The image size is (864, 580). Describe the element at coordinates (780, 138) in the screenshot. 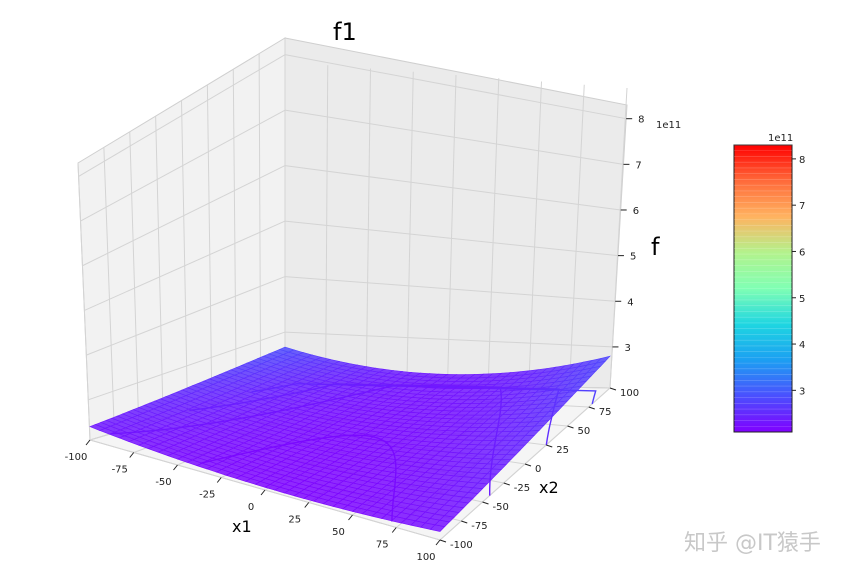

I see `colorbar-multiplier: 1e11` at that location.